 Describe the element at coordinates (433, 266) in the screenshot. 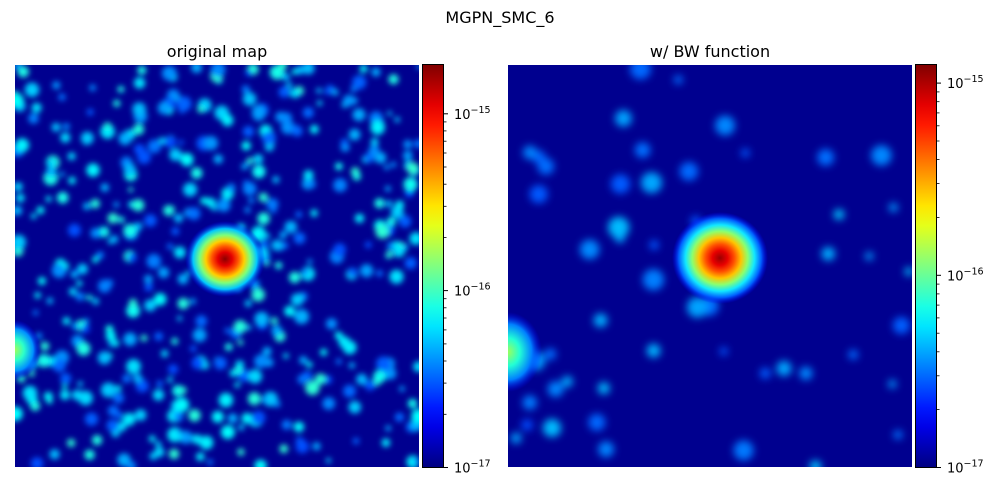

I see `colorbar-gradient` at that location.